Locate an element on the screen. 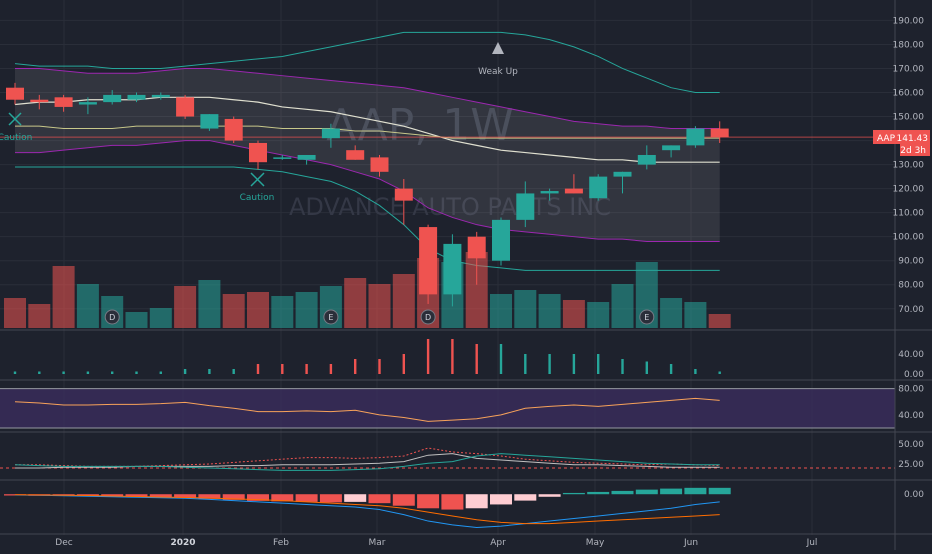 This screenshot has height=554, width=932. price-label: AAP 141.43 2d 3h is located at coordinates (901, 143).